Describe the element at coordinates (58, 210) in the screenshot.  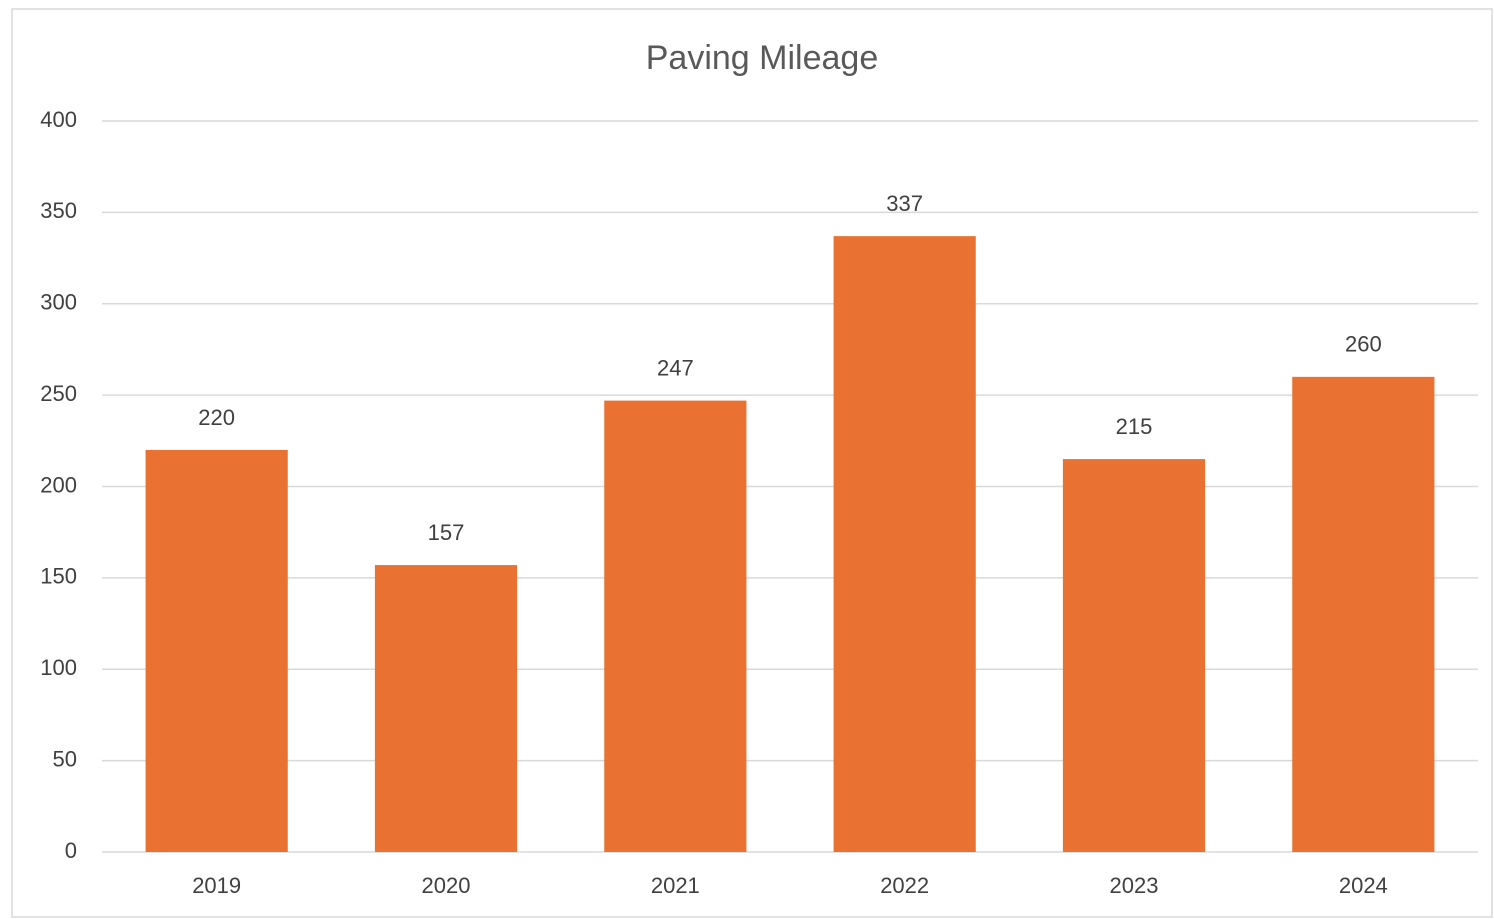
I see `y-tick-label: 350` at that location.